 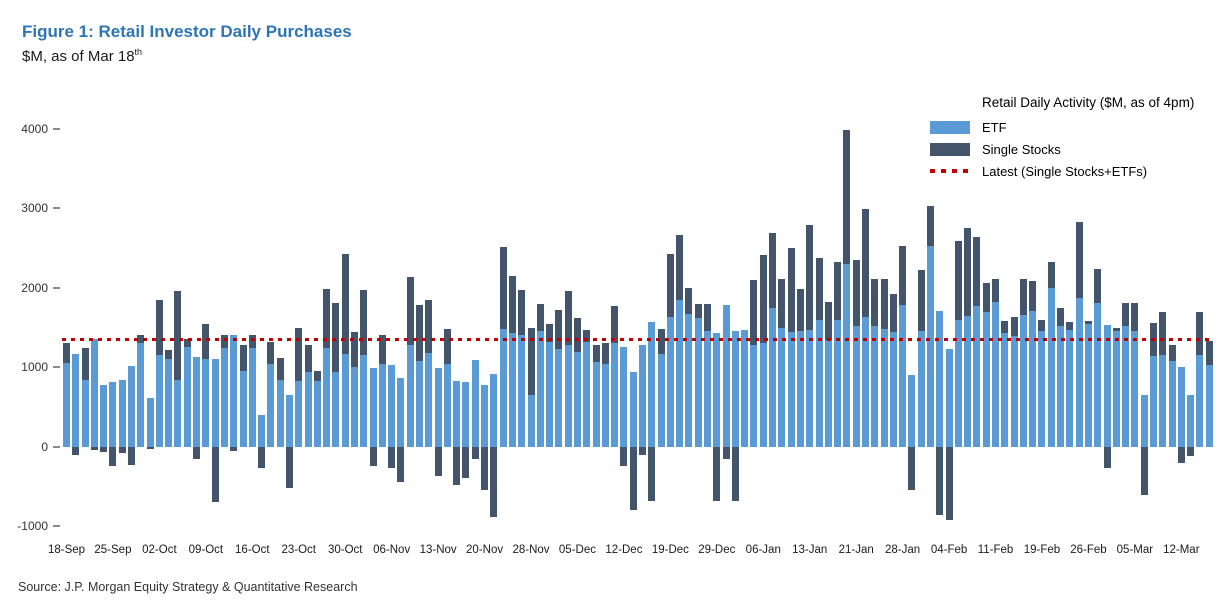 I want to click on legend-title: Retail Daily Activity ($M, as of 4pm), so click(x=1088, y=102).